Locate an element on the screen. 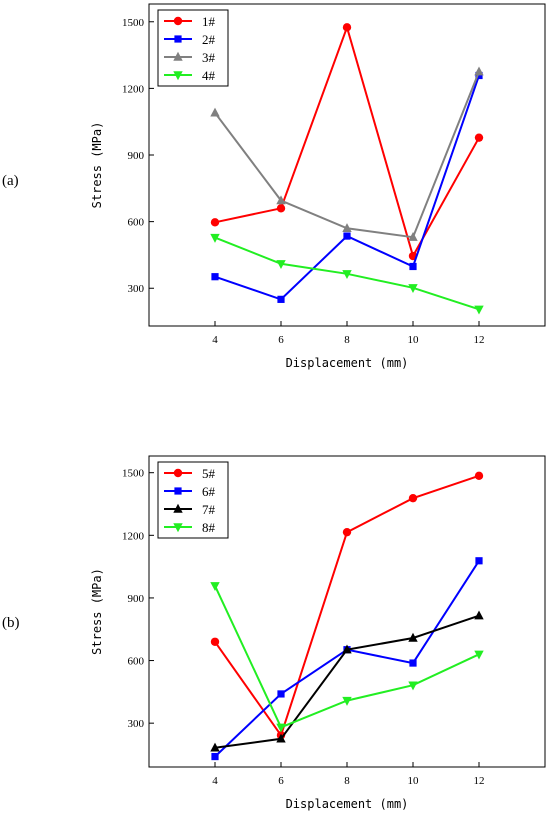  series-line-6# is located at coordinates (347, 659).